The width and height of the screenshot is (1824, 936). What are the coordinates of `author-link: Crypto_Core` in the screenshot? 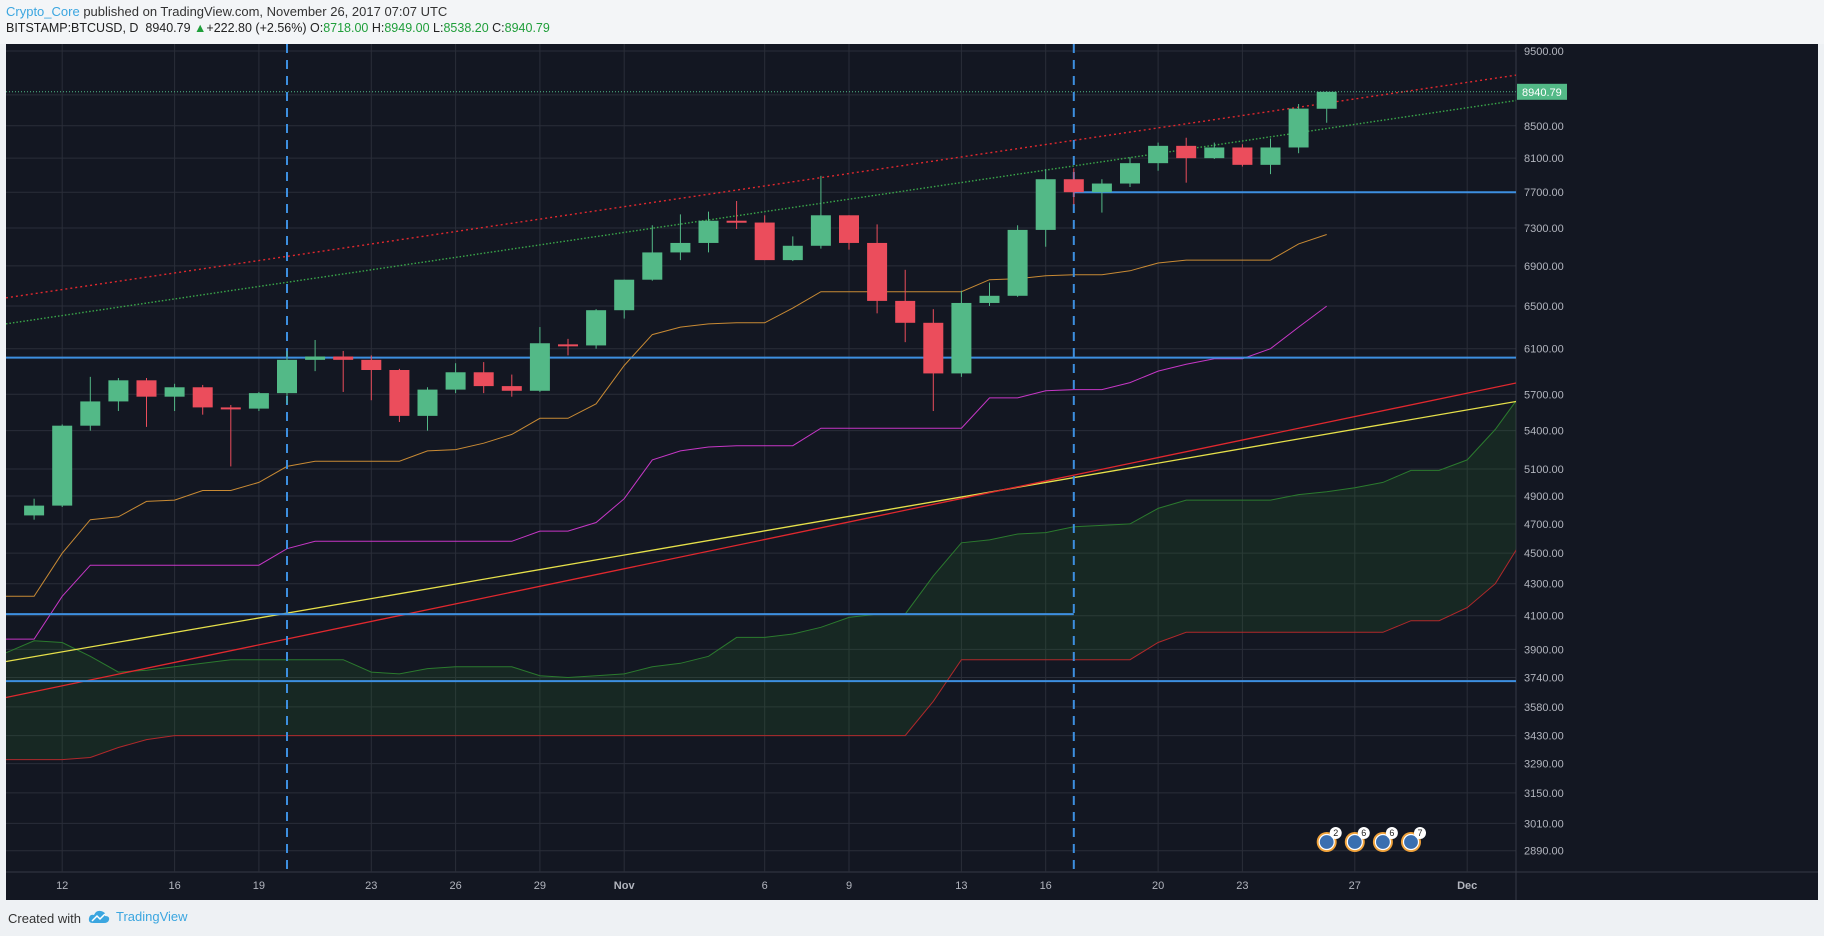 It's located at (43, 11).